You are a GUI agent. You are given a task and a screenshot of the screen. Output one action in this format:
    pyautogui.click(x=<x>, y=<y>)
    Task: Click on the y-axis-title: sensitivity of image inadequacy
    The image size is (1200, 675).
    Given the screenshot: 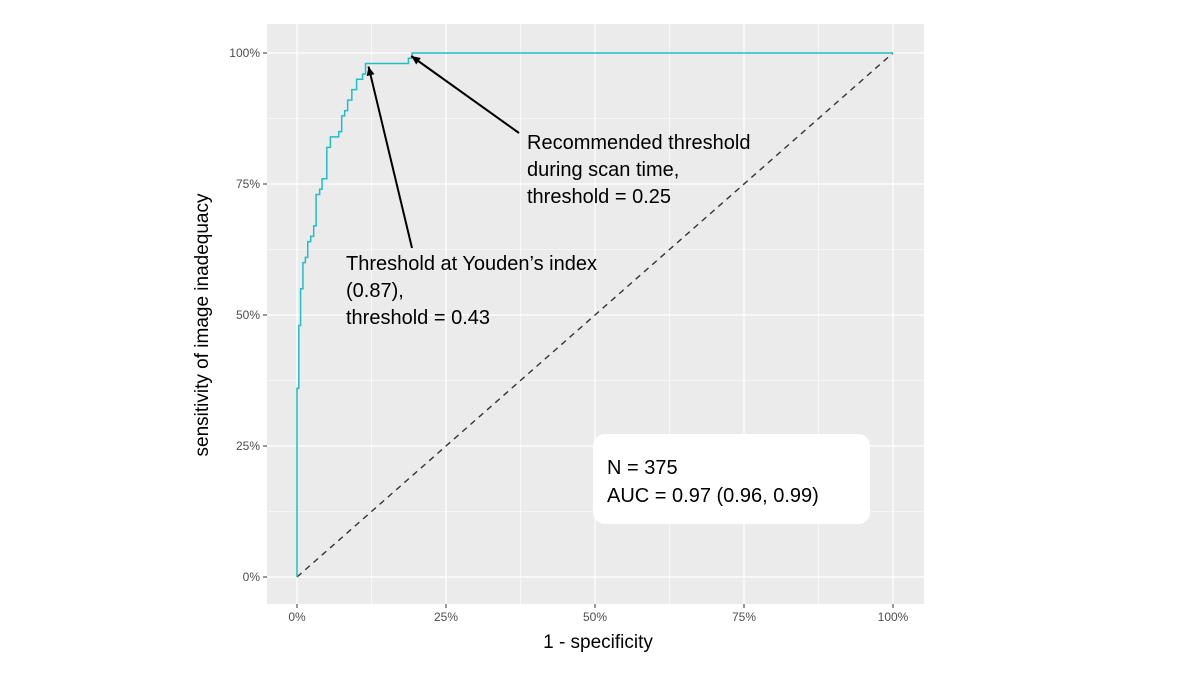 What is the action you would take?
    pyautogui.click(x=202, y=324)
    